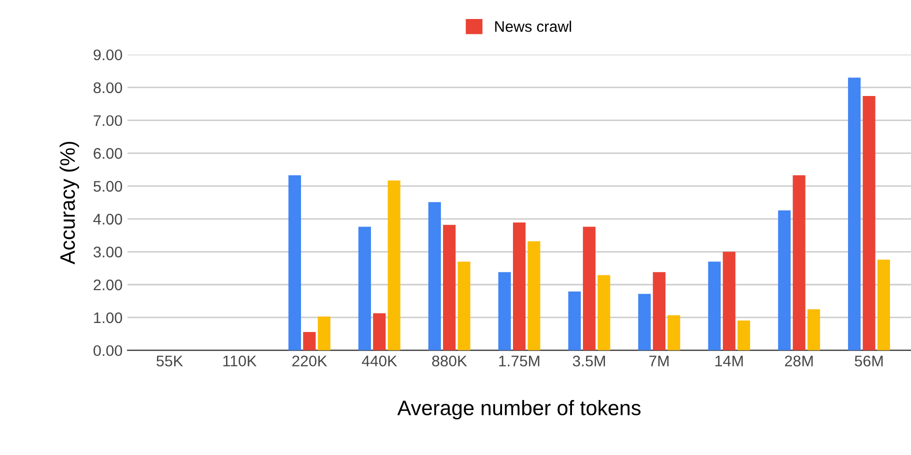 This screenshot has height=455, width=911. Describe the element at coordinates (519, 410) in the screenshot. I see `x-axis-title: Average number of tokens` at that location.